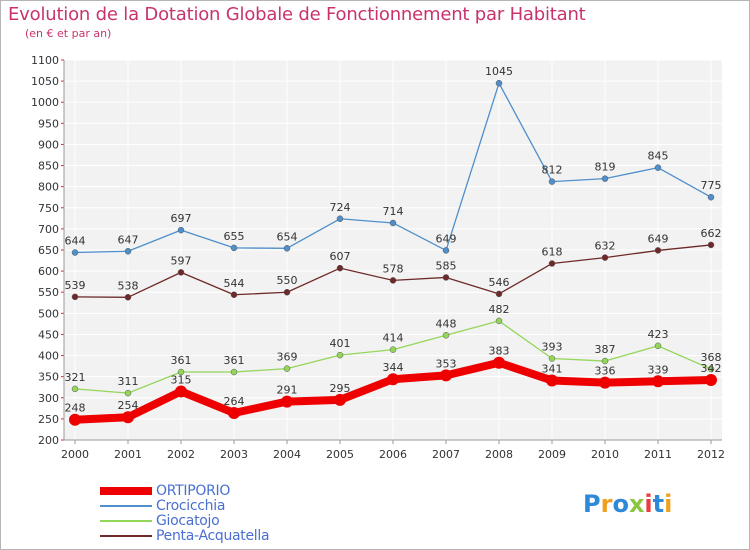  Describe the element at coordinates (48, 419) in the screenshot. I see `y-tick-label: 250` at that location.